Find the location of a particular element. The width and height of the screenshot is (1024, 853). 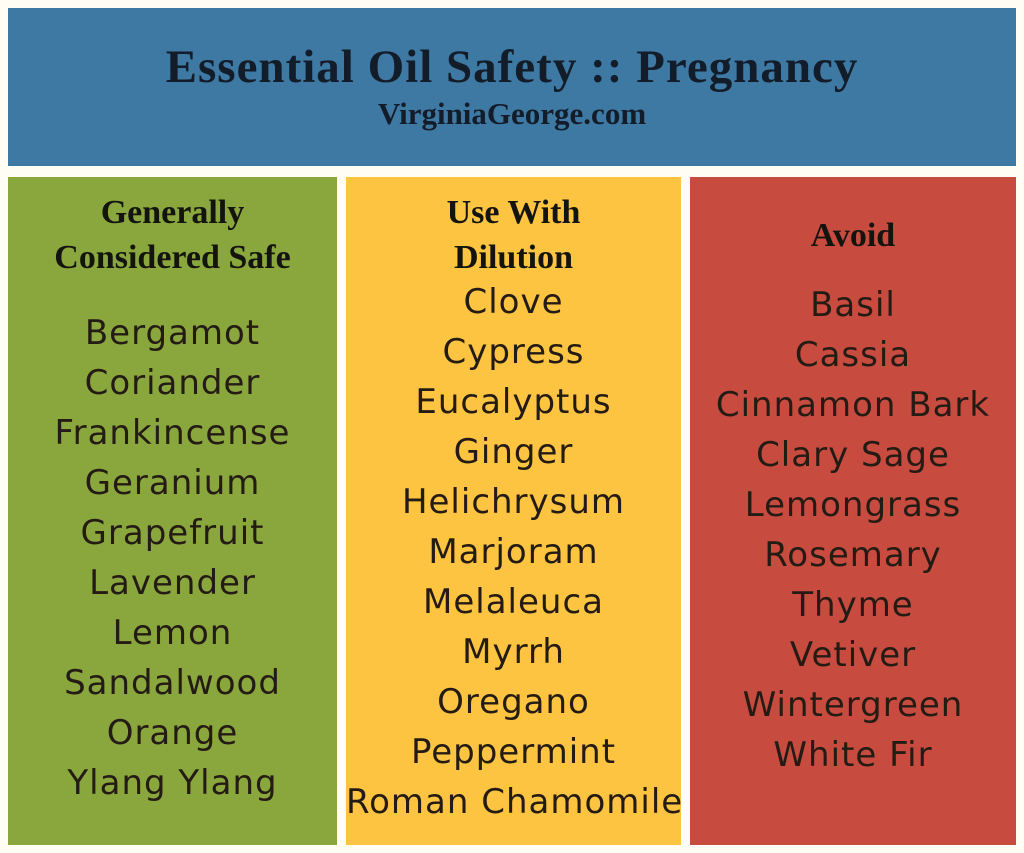

oil-item: Marjoram is located at coordinates (513, 552).